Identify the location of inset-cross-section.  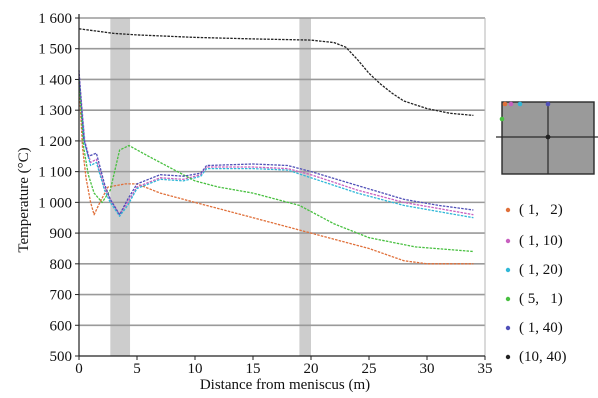
(547, 138).